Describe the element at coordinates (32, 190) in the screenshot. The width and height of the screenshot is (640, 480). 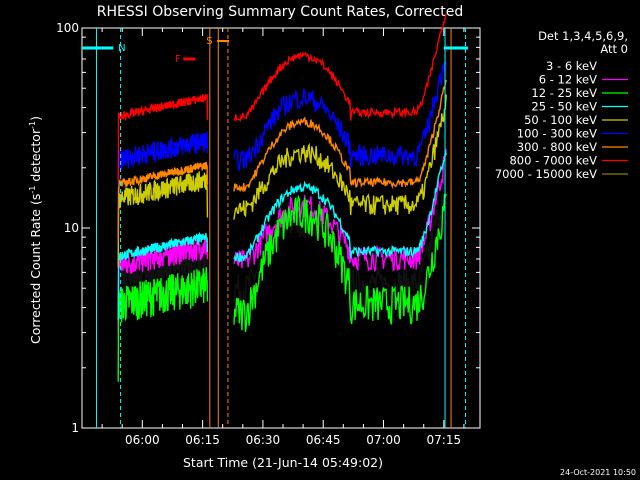
I see `y-axis-label-exponent-1: -1` at that location.